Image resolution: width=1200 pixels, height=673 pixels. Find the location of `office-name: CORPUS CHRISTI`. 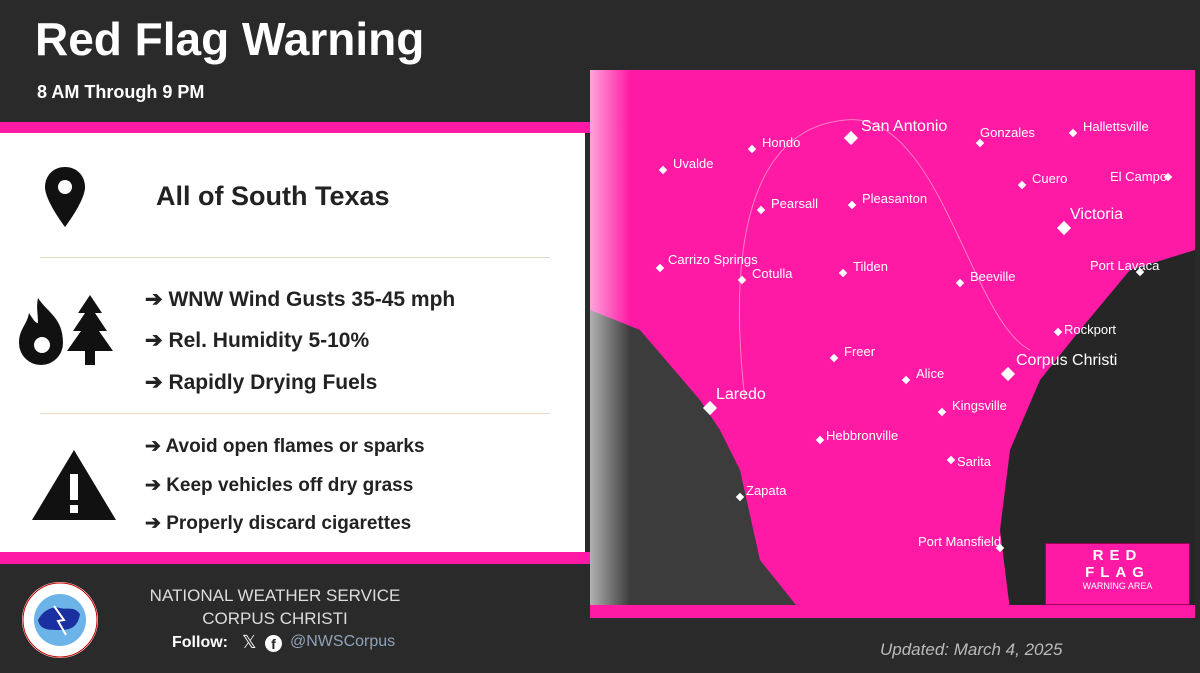

office-name: CORPUS CHRISTI is located at coordinates (275, 618).